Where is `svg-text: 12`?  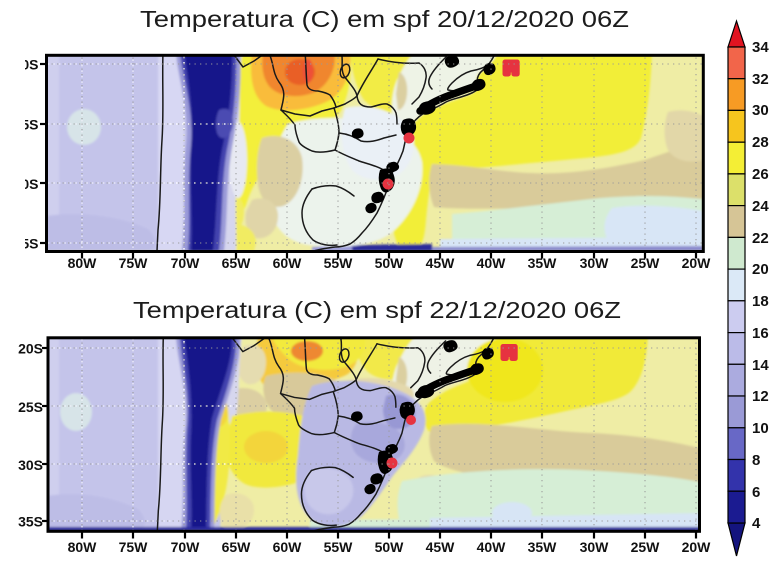 svg-text: 12 is located at coordinates (760, 396).